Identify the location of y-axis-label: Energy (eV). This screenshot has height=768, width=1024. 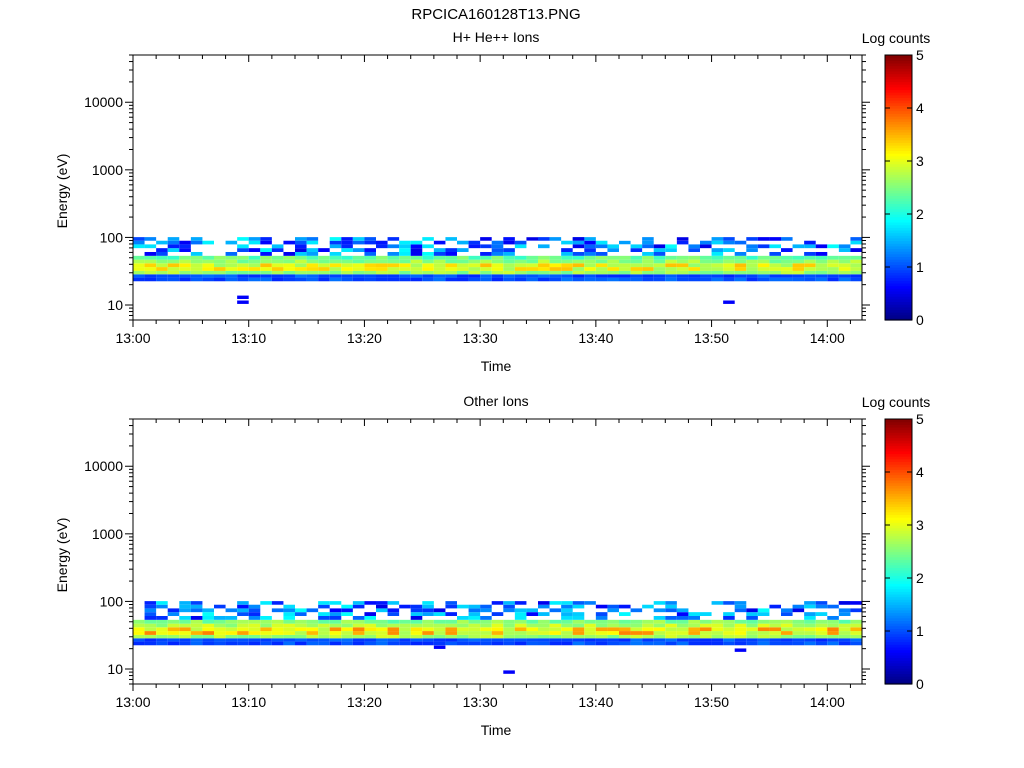
(62, 191).